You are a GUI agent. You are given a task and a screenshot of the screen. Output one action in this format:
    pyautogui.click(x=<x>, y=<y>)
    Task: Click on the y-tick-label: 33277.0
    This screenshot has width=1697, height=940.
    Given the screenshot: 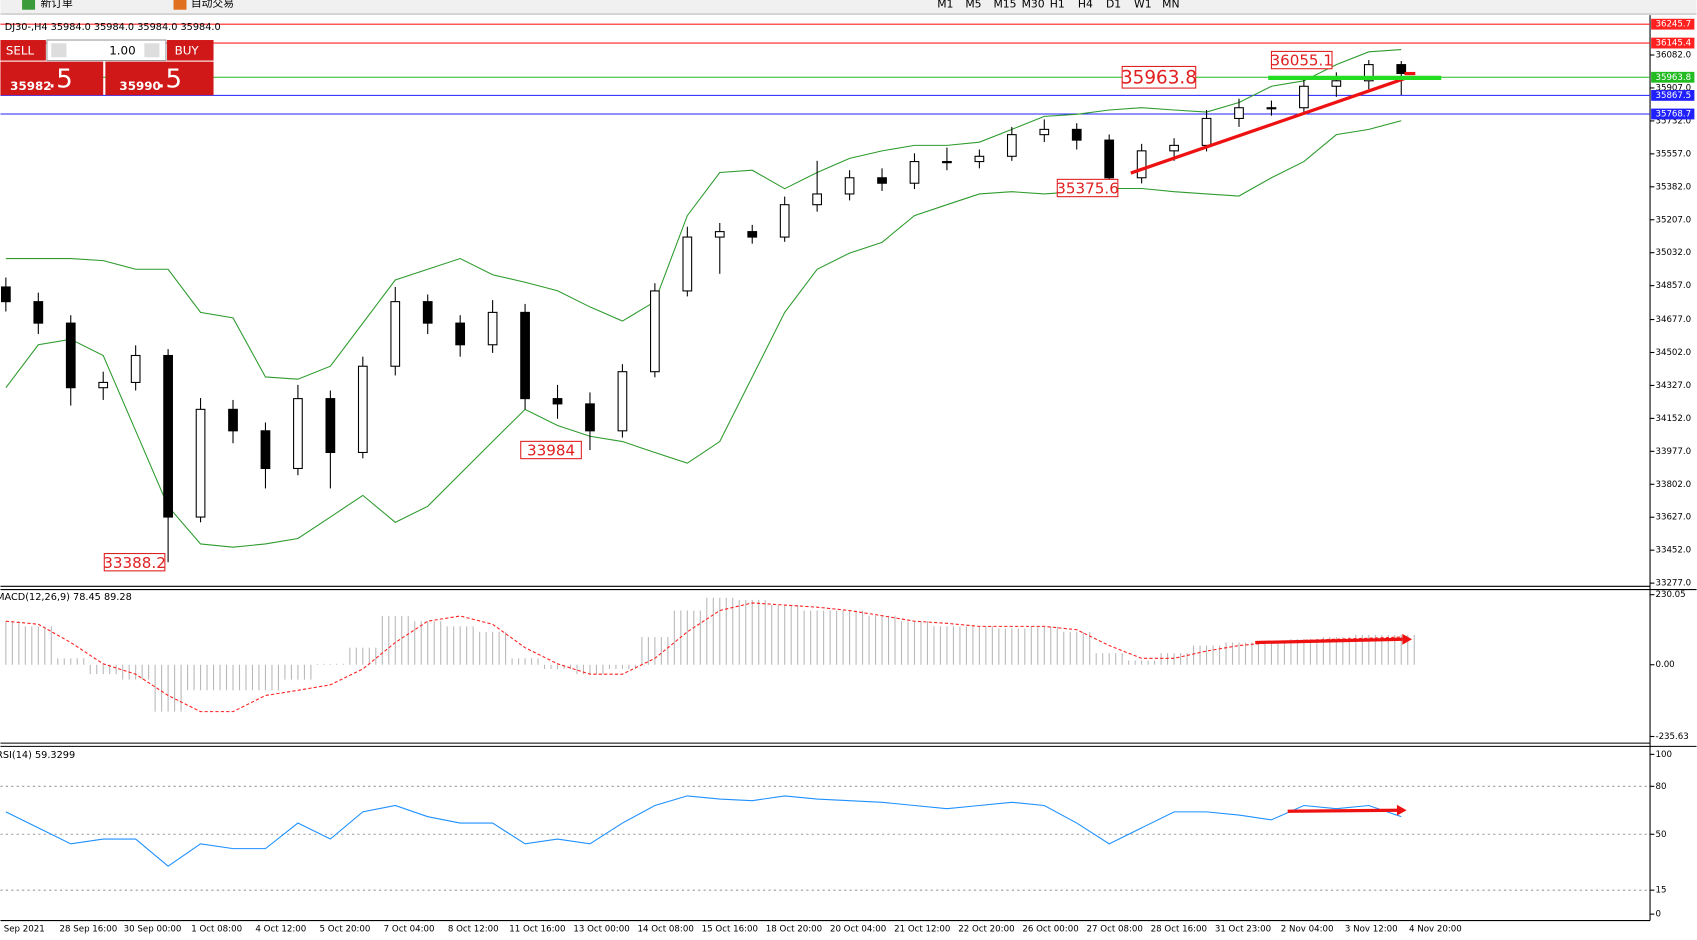 What is the action you would take?
    pyautogui.click(x=1673, y=584)
    